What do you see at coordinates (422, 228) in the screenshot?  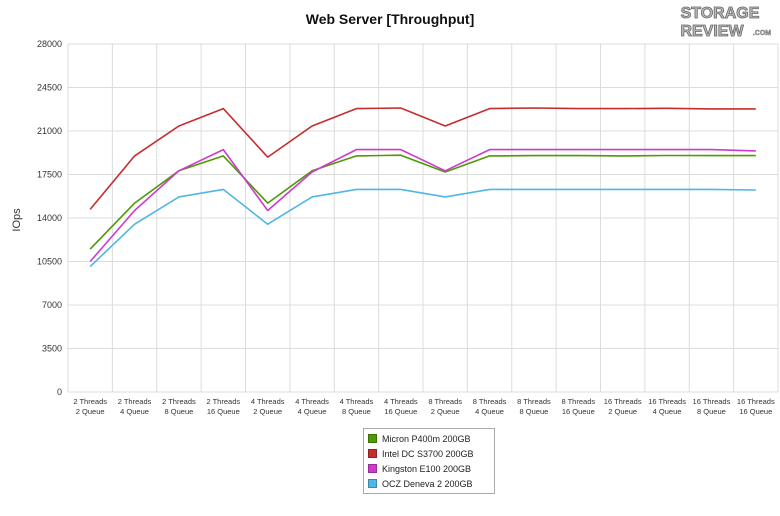 I see `series-line` at bounding box center [422, 228].